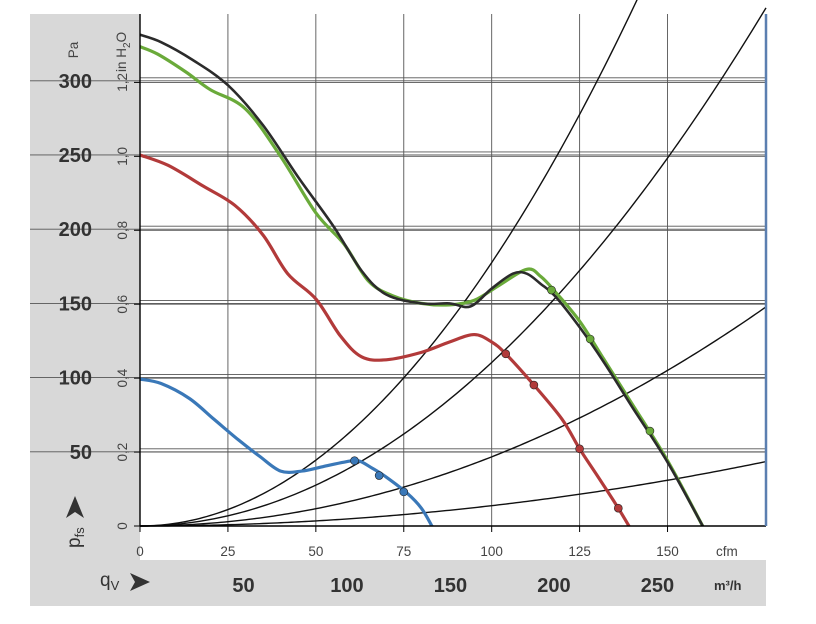 This screenshot has width=816, height=624. Describe the element at coordinates (81, 453) in the screenshot. I see `pa-tick-label-0: 50` at that location.